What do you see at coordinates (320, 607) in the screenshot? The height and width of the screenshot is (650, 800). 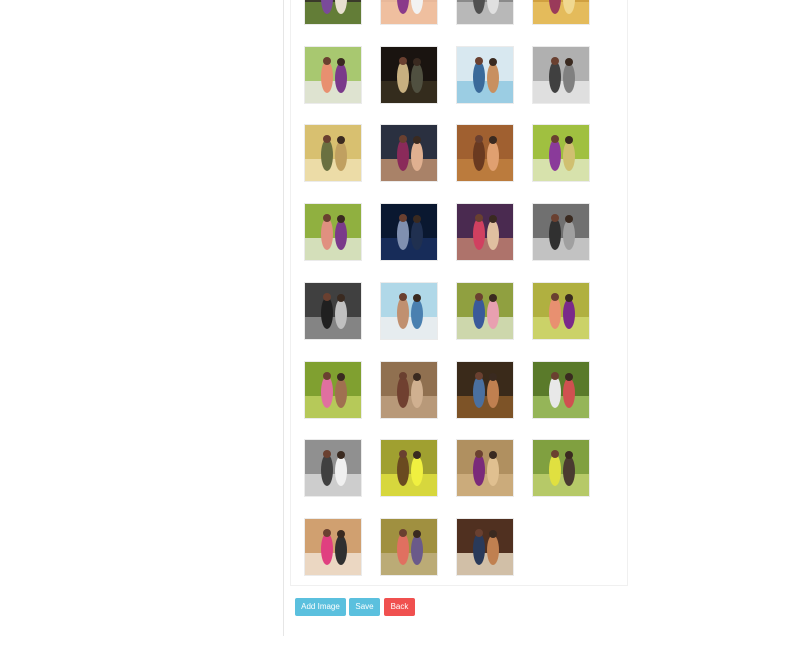 I see `add-image-button: Add Image` at bounding box center [320, 607].